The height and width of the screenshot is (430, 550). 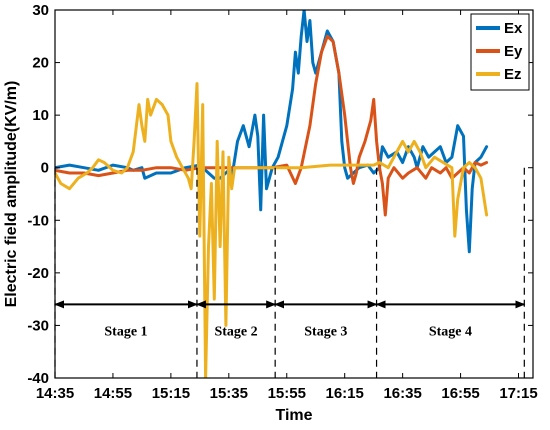 What do you see at coordinates (513, 28) in the screenshot?
I see `legend-label: Ex` at bounding box center [513, 28].